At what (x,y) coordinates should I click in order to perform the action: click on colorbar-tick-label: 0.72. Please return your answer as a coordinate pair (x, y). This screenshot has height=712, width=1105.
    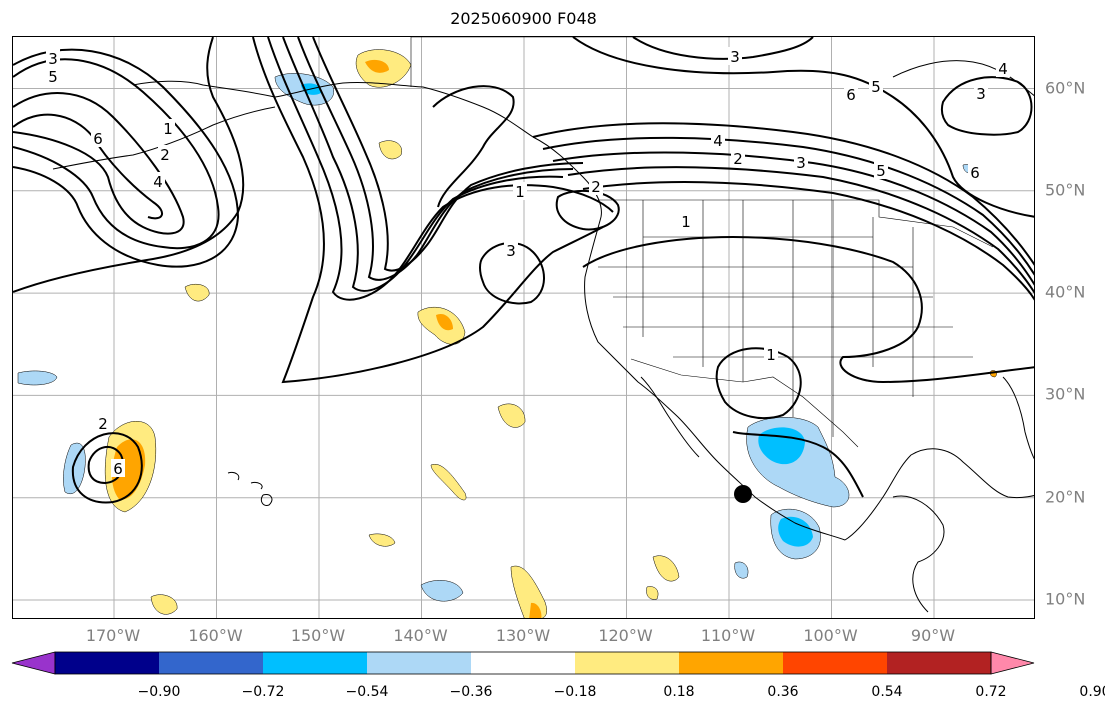
    Looking at the image, I should click on (991, 692).